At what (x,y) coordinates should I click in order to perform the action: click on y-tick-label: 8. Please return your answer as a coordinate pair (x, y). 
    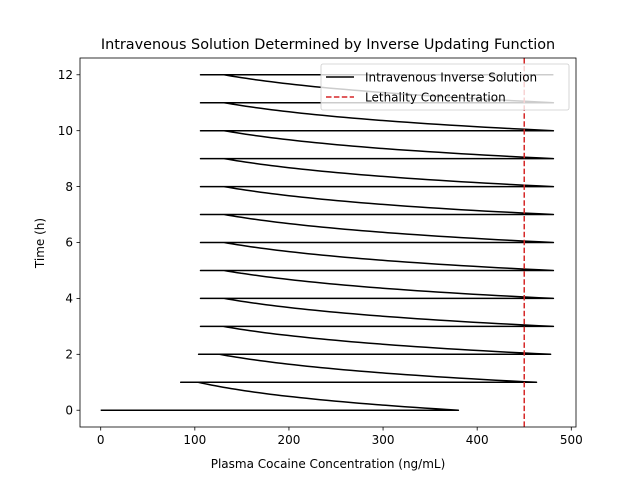
    Looking at the image, I should click on (69, 187).